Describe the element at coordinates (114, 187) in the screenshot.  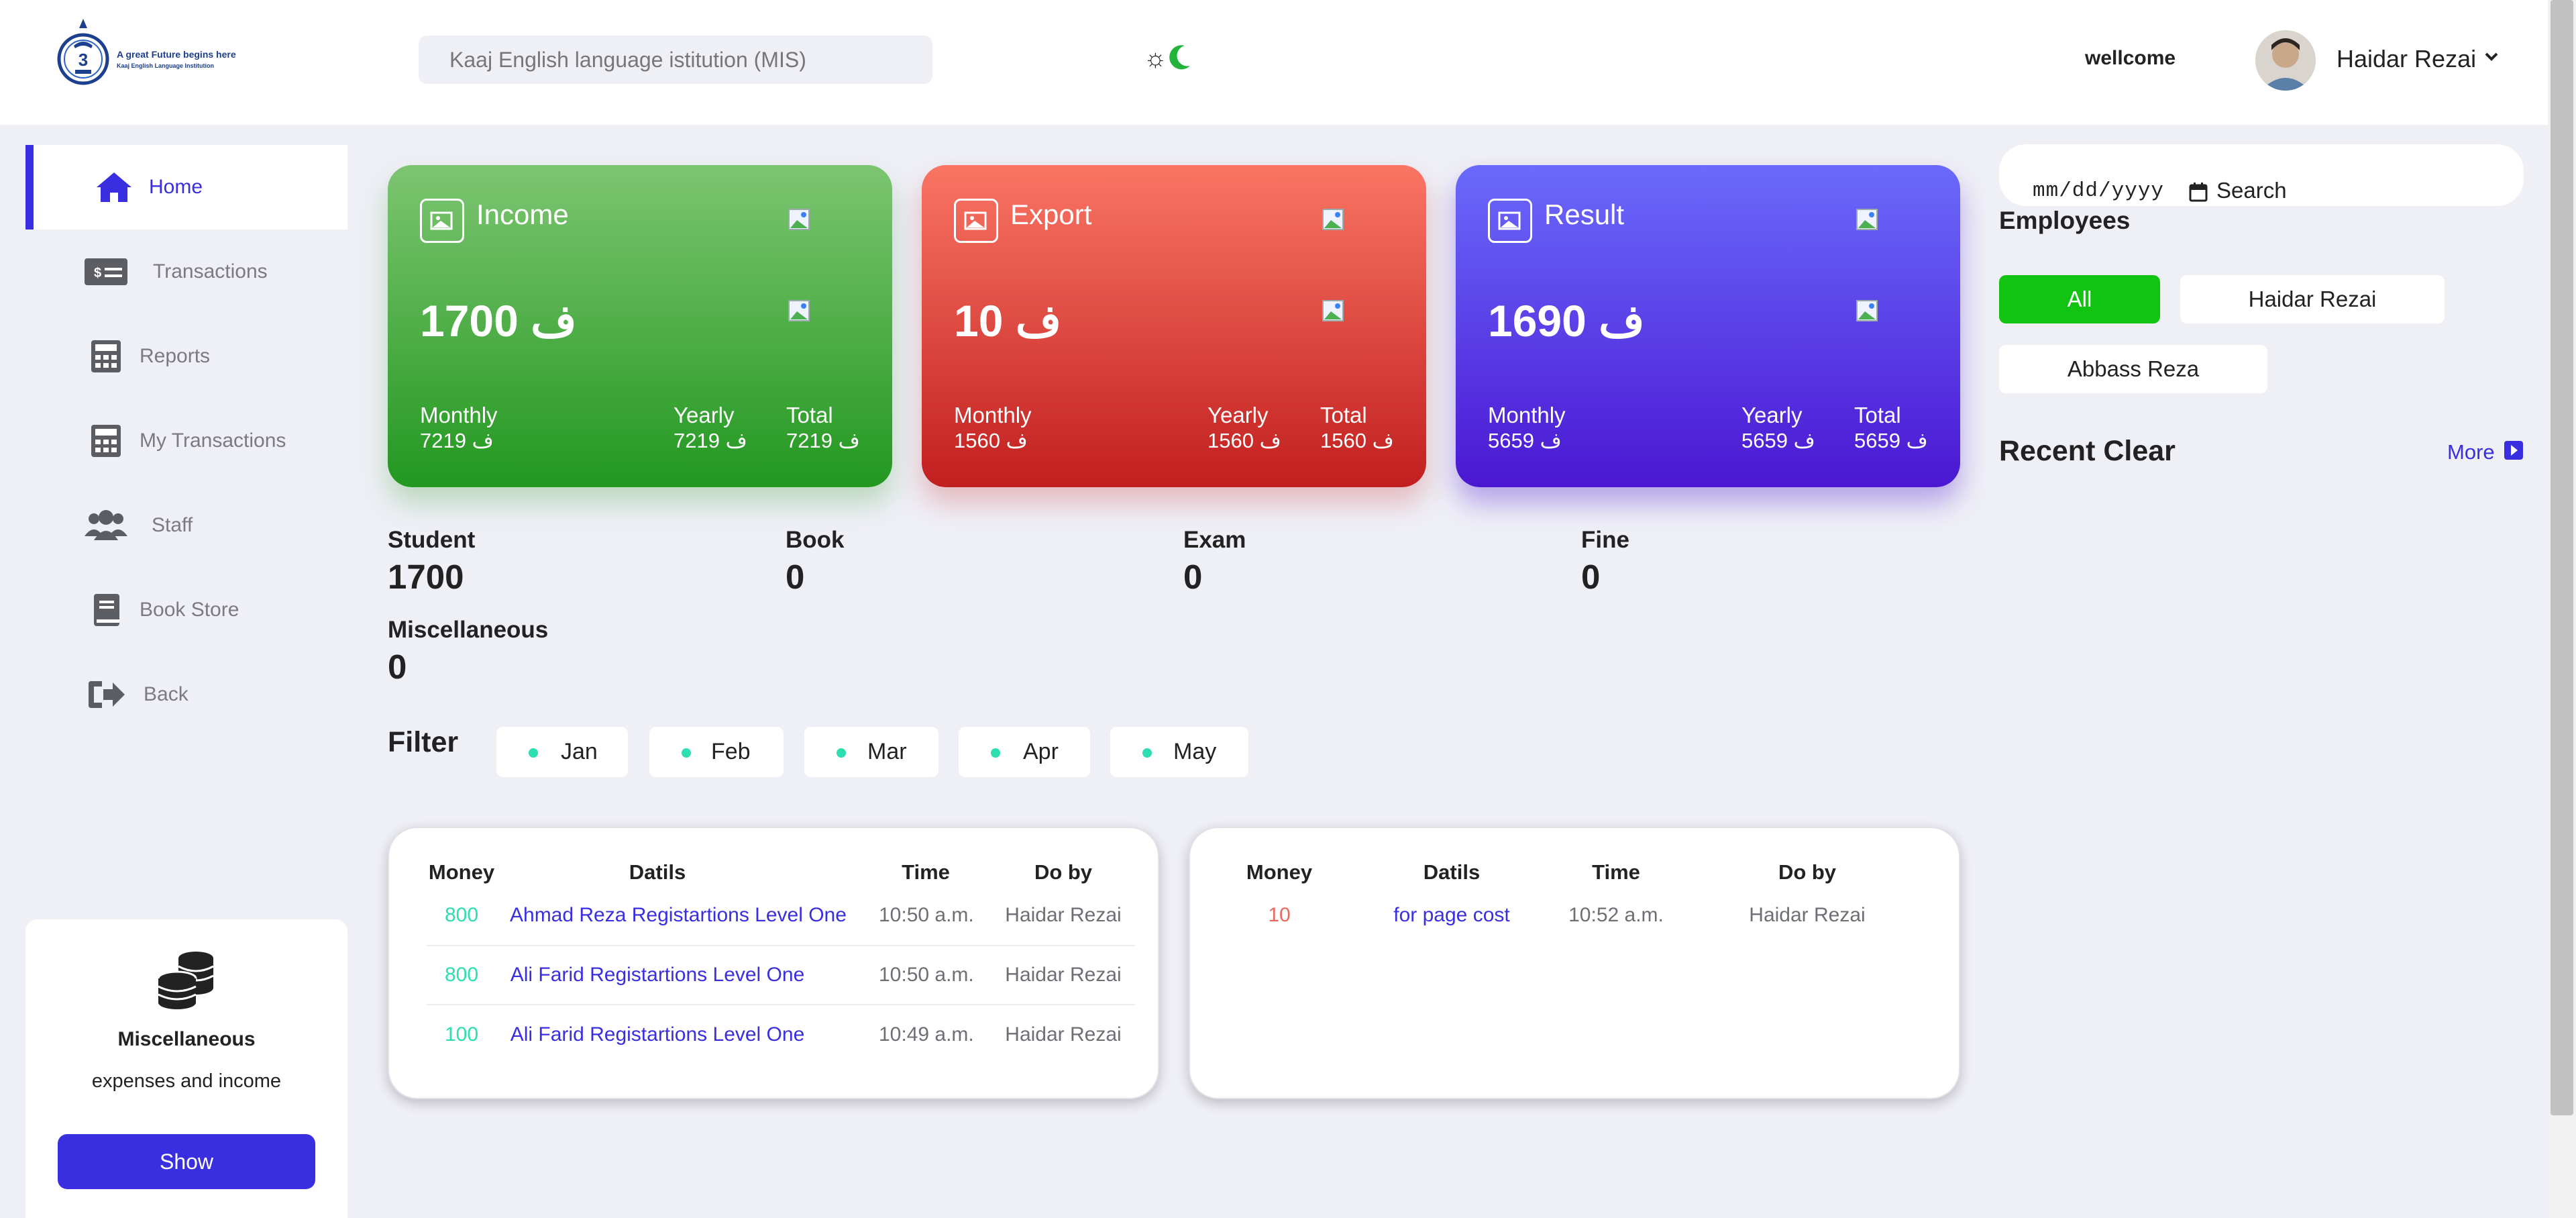
I see `home-icon` at that location.